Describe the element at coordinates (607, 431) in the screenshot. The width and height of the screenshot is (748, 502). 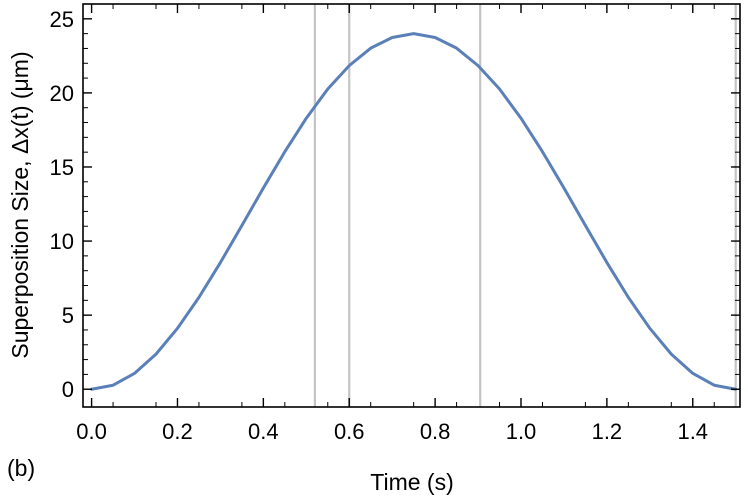
I see `x-tick-label: 1.2` at that location.